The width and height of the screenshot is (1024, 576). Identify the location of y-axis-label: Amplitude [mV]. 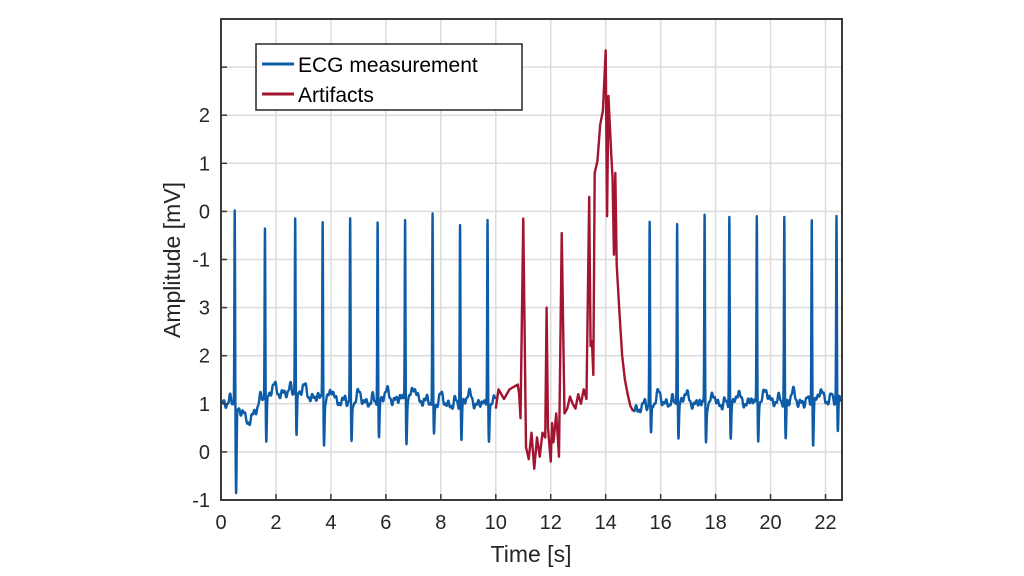
(172, 260).